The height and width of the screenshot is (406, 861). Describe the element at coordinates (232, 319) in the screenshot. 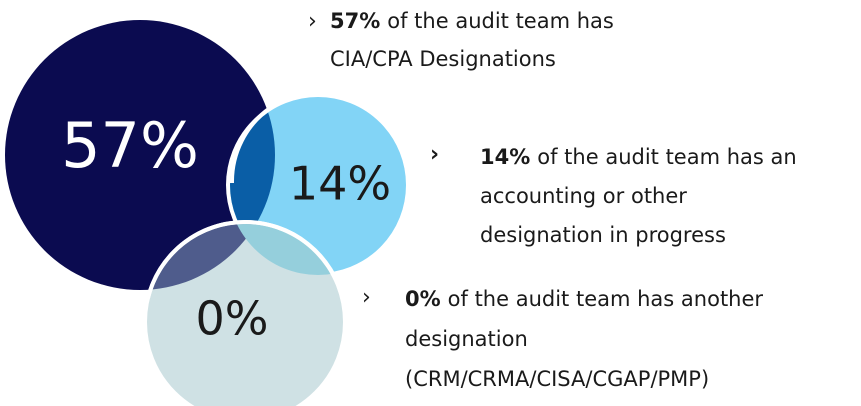

I see `circle-percent: 0%` at that location.